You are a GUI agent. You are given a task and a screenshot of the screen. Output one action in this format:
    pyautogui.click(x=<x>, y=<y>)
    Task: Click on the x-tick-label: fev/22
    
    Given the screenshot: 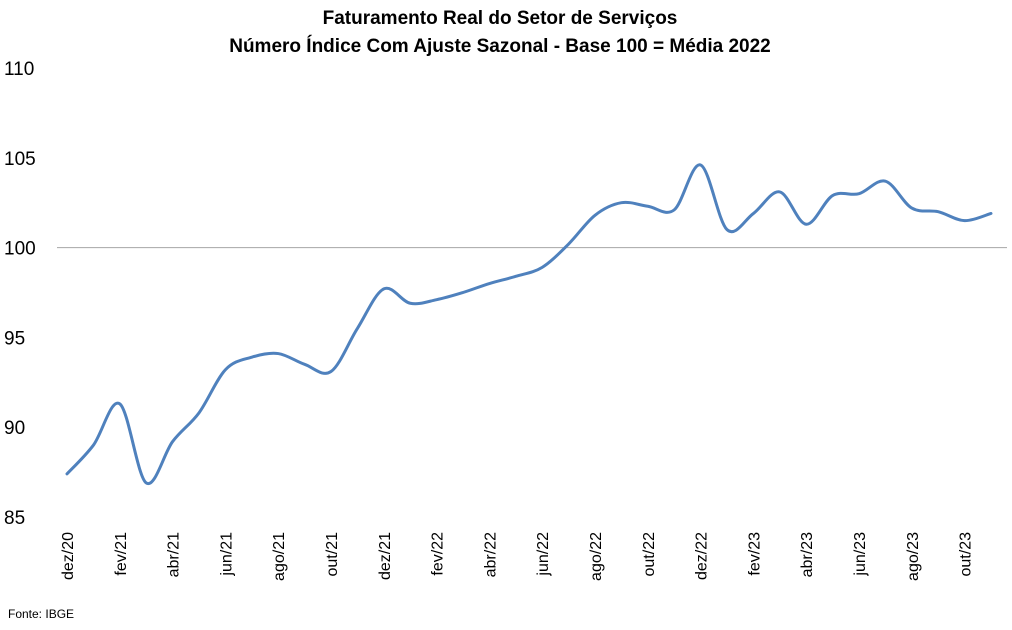 What is the action you would take?
    pyautogui.click(x=438, y=554)
    